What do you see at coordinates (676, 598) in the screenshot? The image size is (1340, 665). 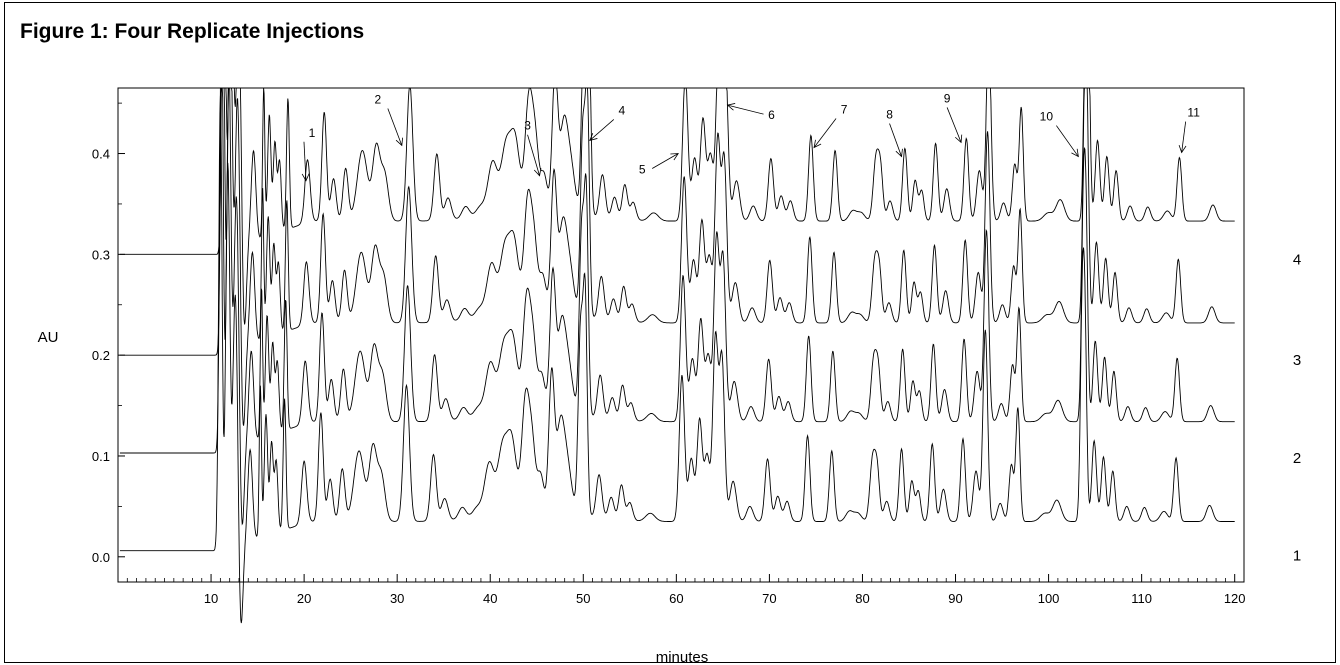 I see `x-tick-label: 60` at bounding box center [676, 598].